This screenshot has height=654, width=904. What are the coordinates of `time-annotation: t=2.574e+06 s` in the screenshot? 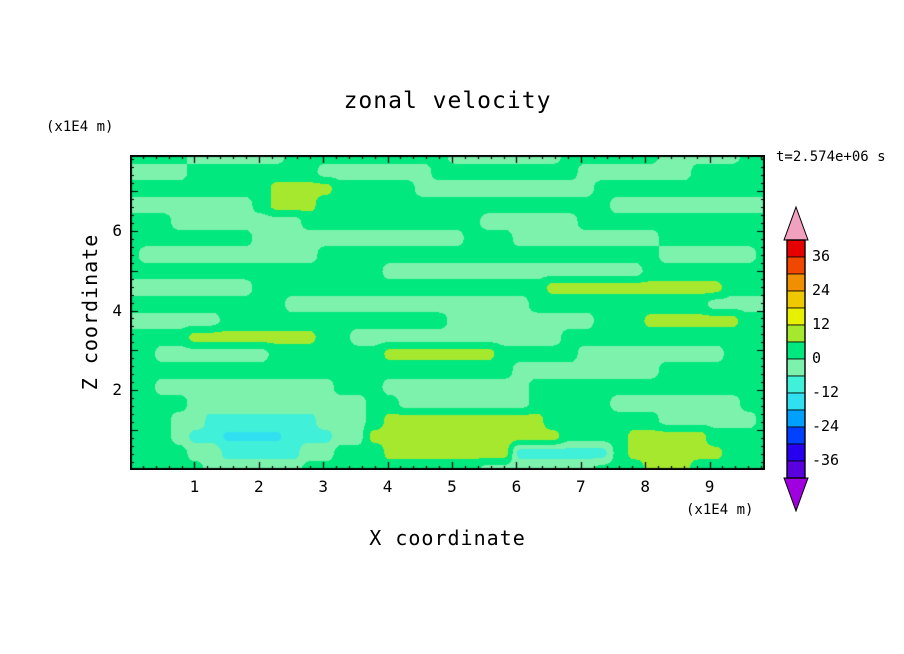 It's located at (831, 157).